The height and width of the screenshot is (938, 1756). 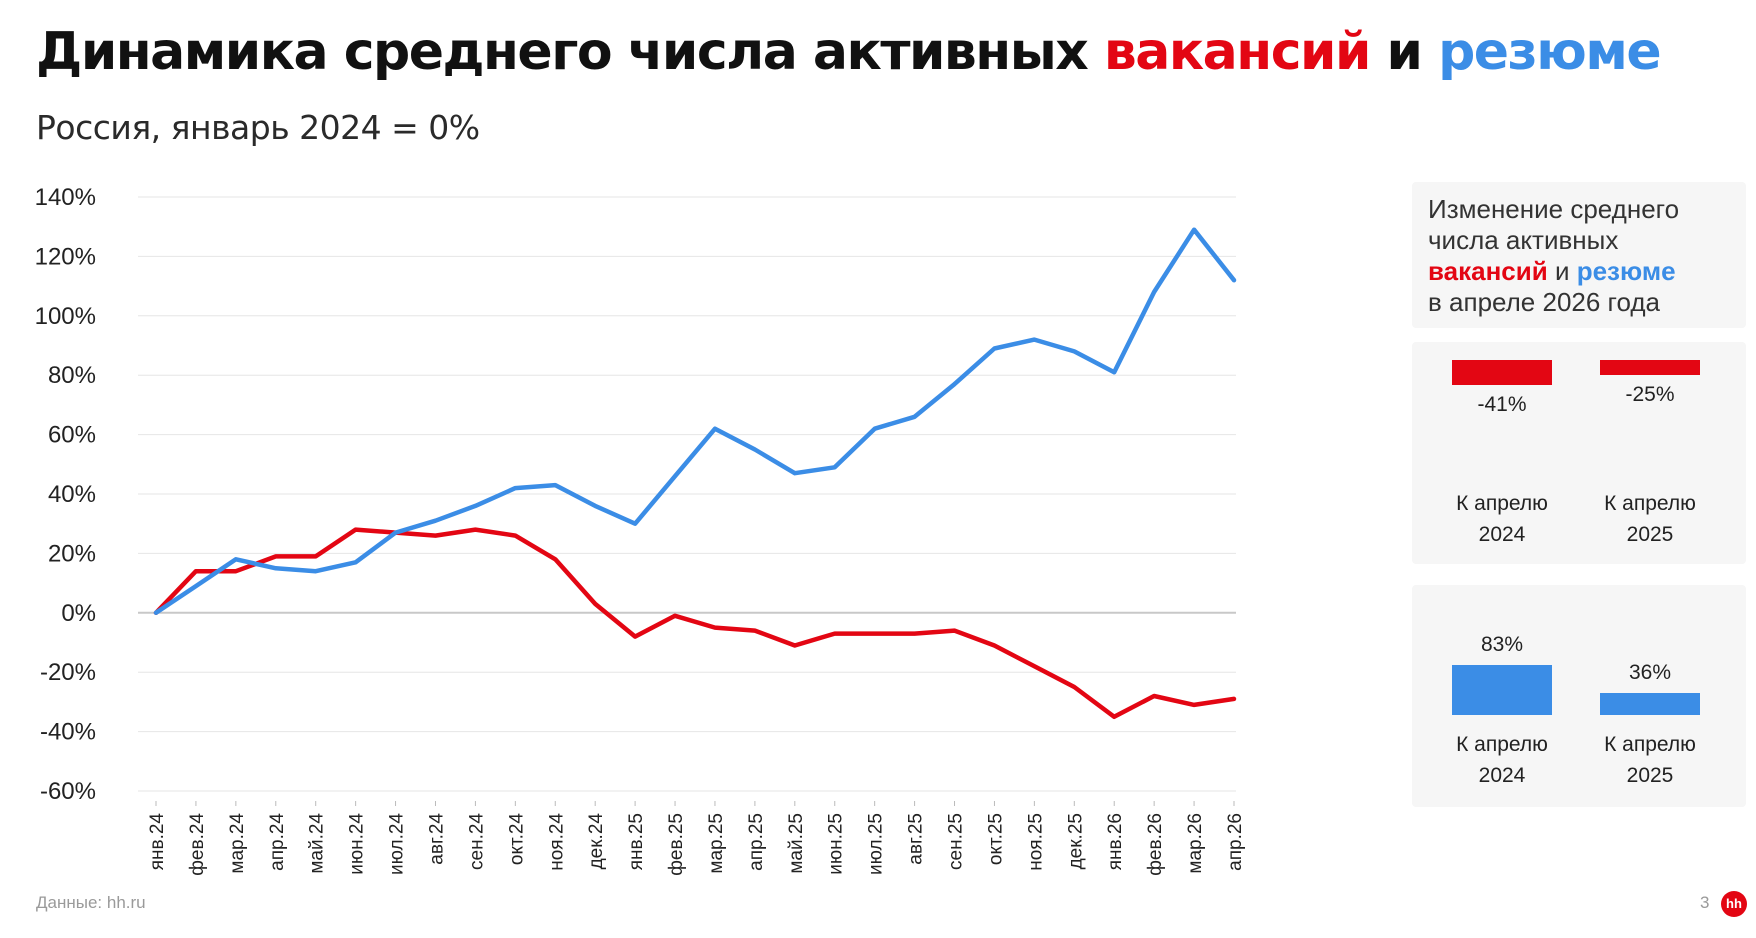 I want to click on x-tick-label: апр.26, so click(x=1235, y=842).